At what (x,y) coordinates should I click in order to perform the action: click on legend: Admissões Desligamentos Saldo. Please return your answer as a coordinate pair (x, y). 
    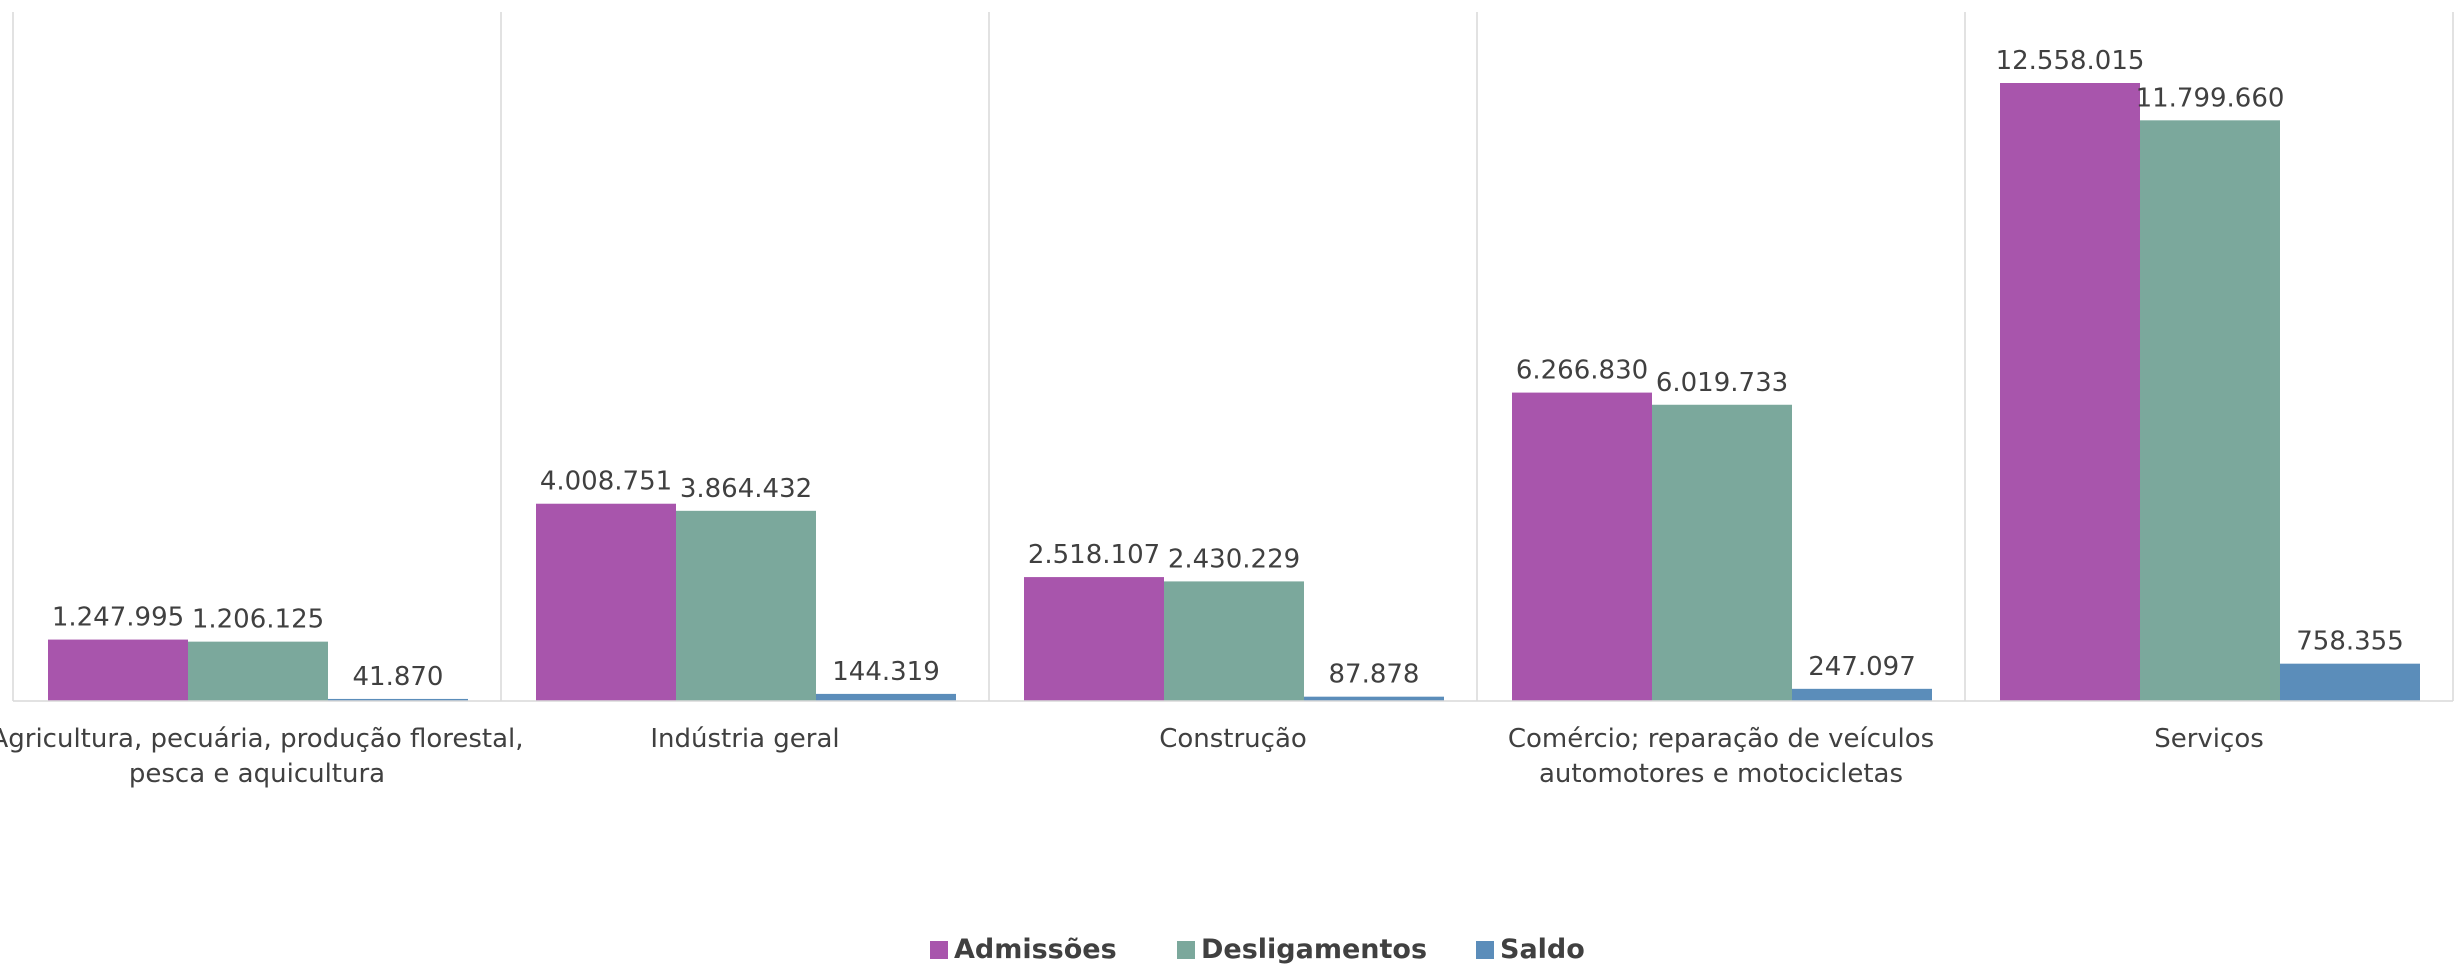
    Looking at the image, I should click on (1257, 949).